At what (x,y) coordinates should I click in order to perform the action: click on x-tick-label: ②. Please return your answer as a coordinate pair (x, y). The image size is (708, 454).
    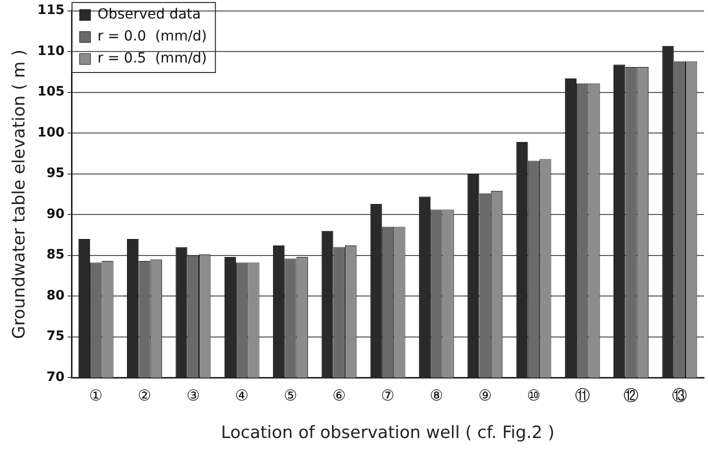
    Looking at the image, I should click on (145, 395).